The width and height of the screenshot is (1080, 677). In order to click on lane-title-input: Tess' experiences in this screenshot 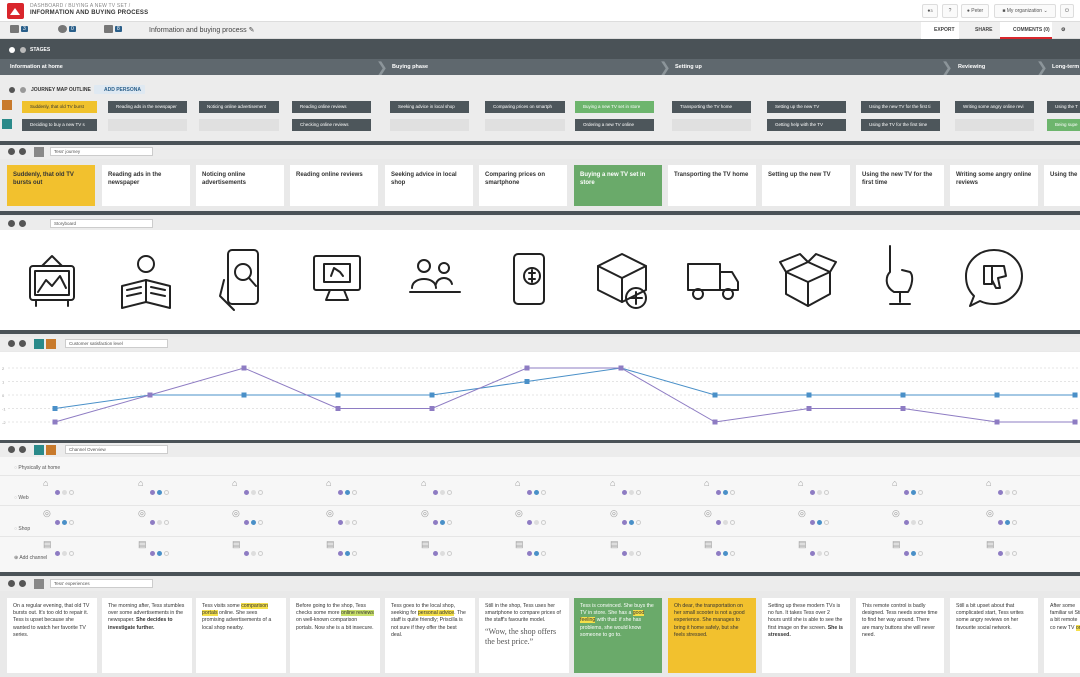, I will do `click(101, 583)`.